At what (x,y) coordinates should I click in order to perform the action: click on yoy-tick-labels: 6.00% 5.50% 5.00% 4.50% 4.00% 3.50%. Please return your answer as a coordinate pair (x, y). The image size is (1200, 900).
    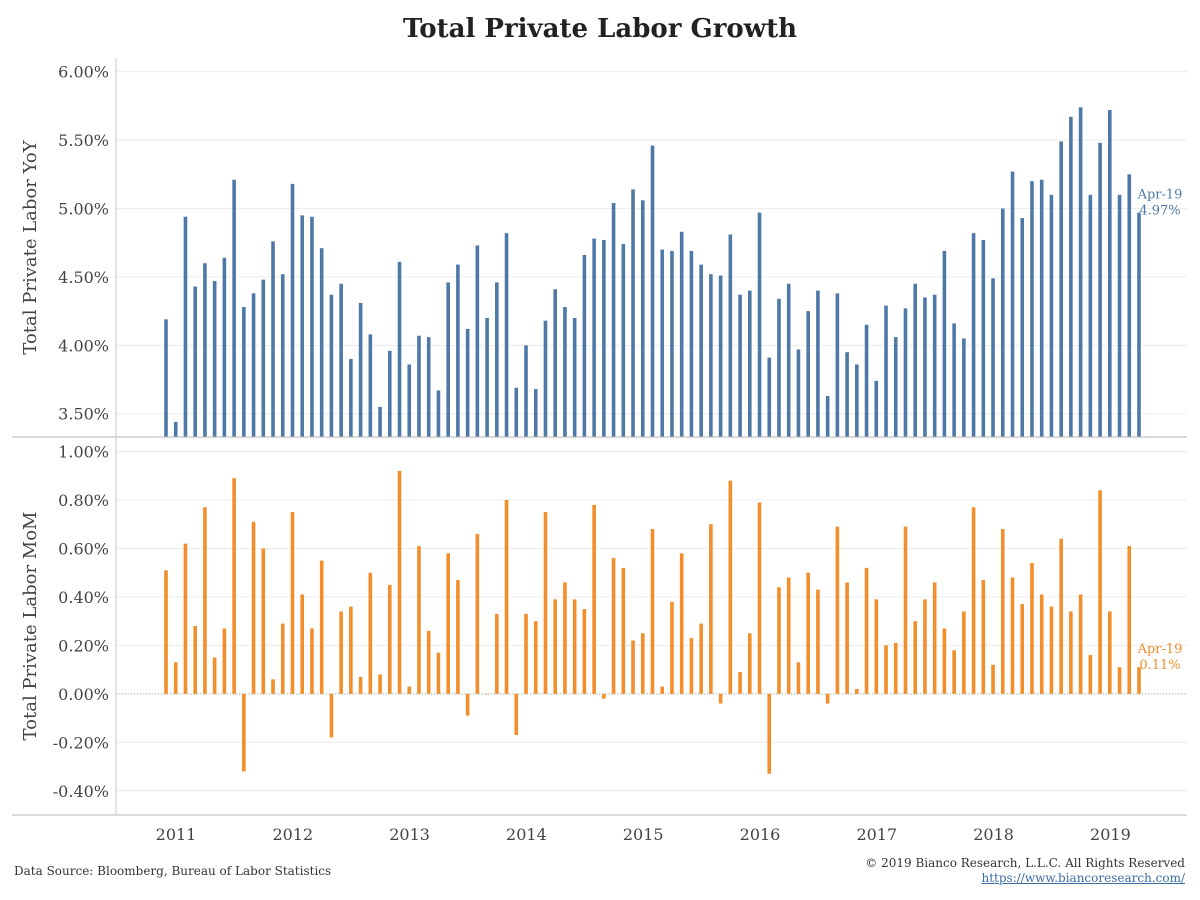
    Looking at the image, I should click on (83, 243).